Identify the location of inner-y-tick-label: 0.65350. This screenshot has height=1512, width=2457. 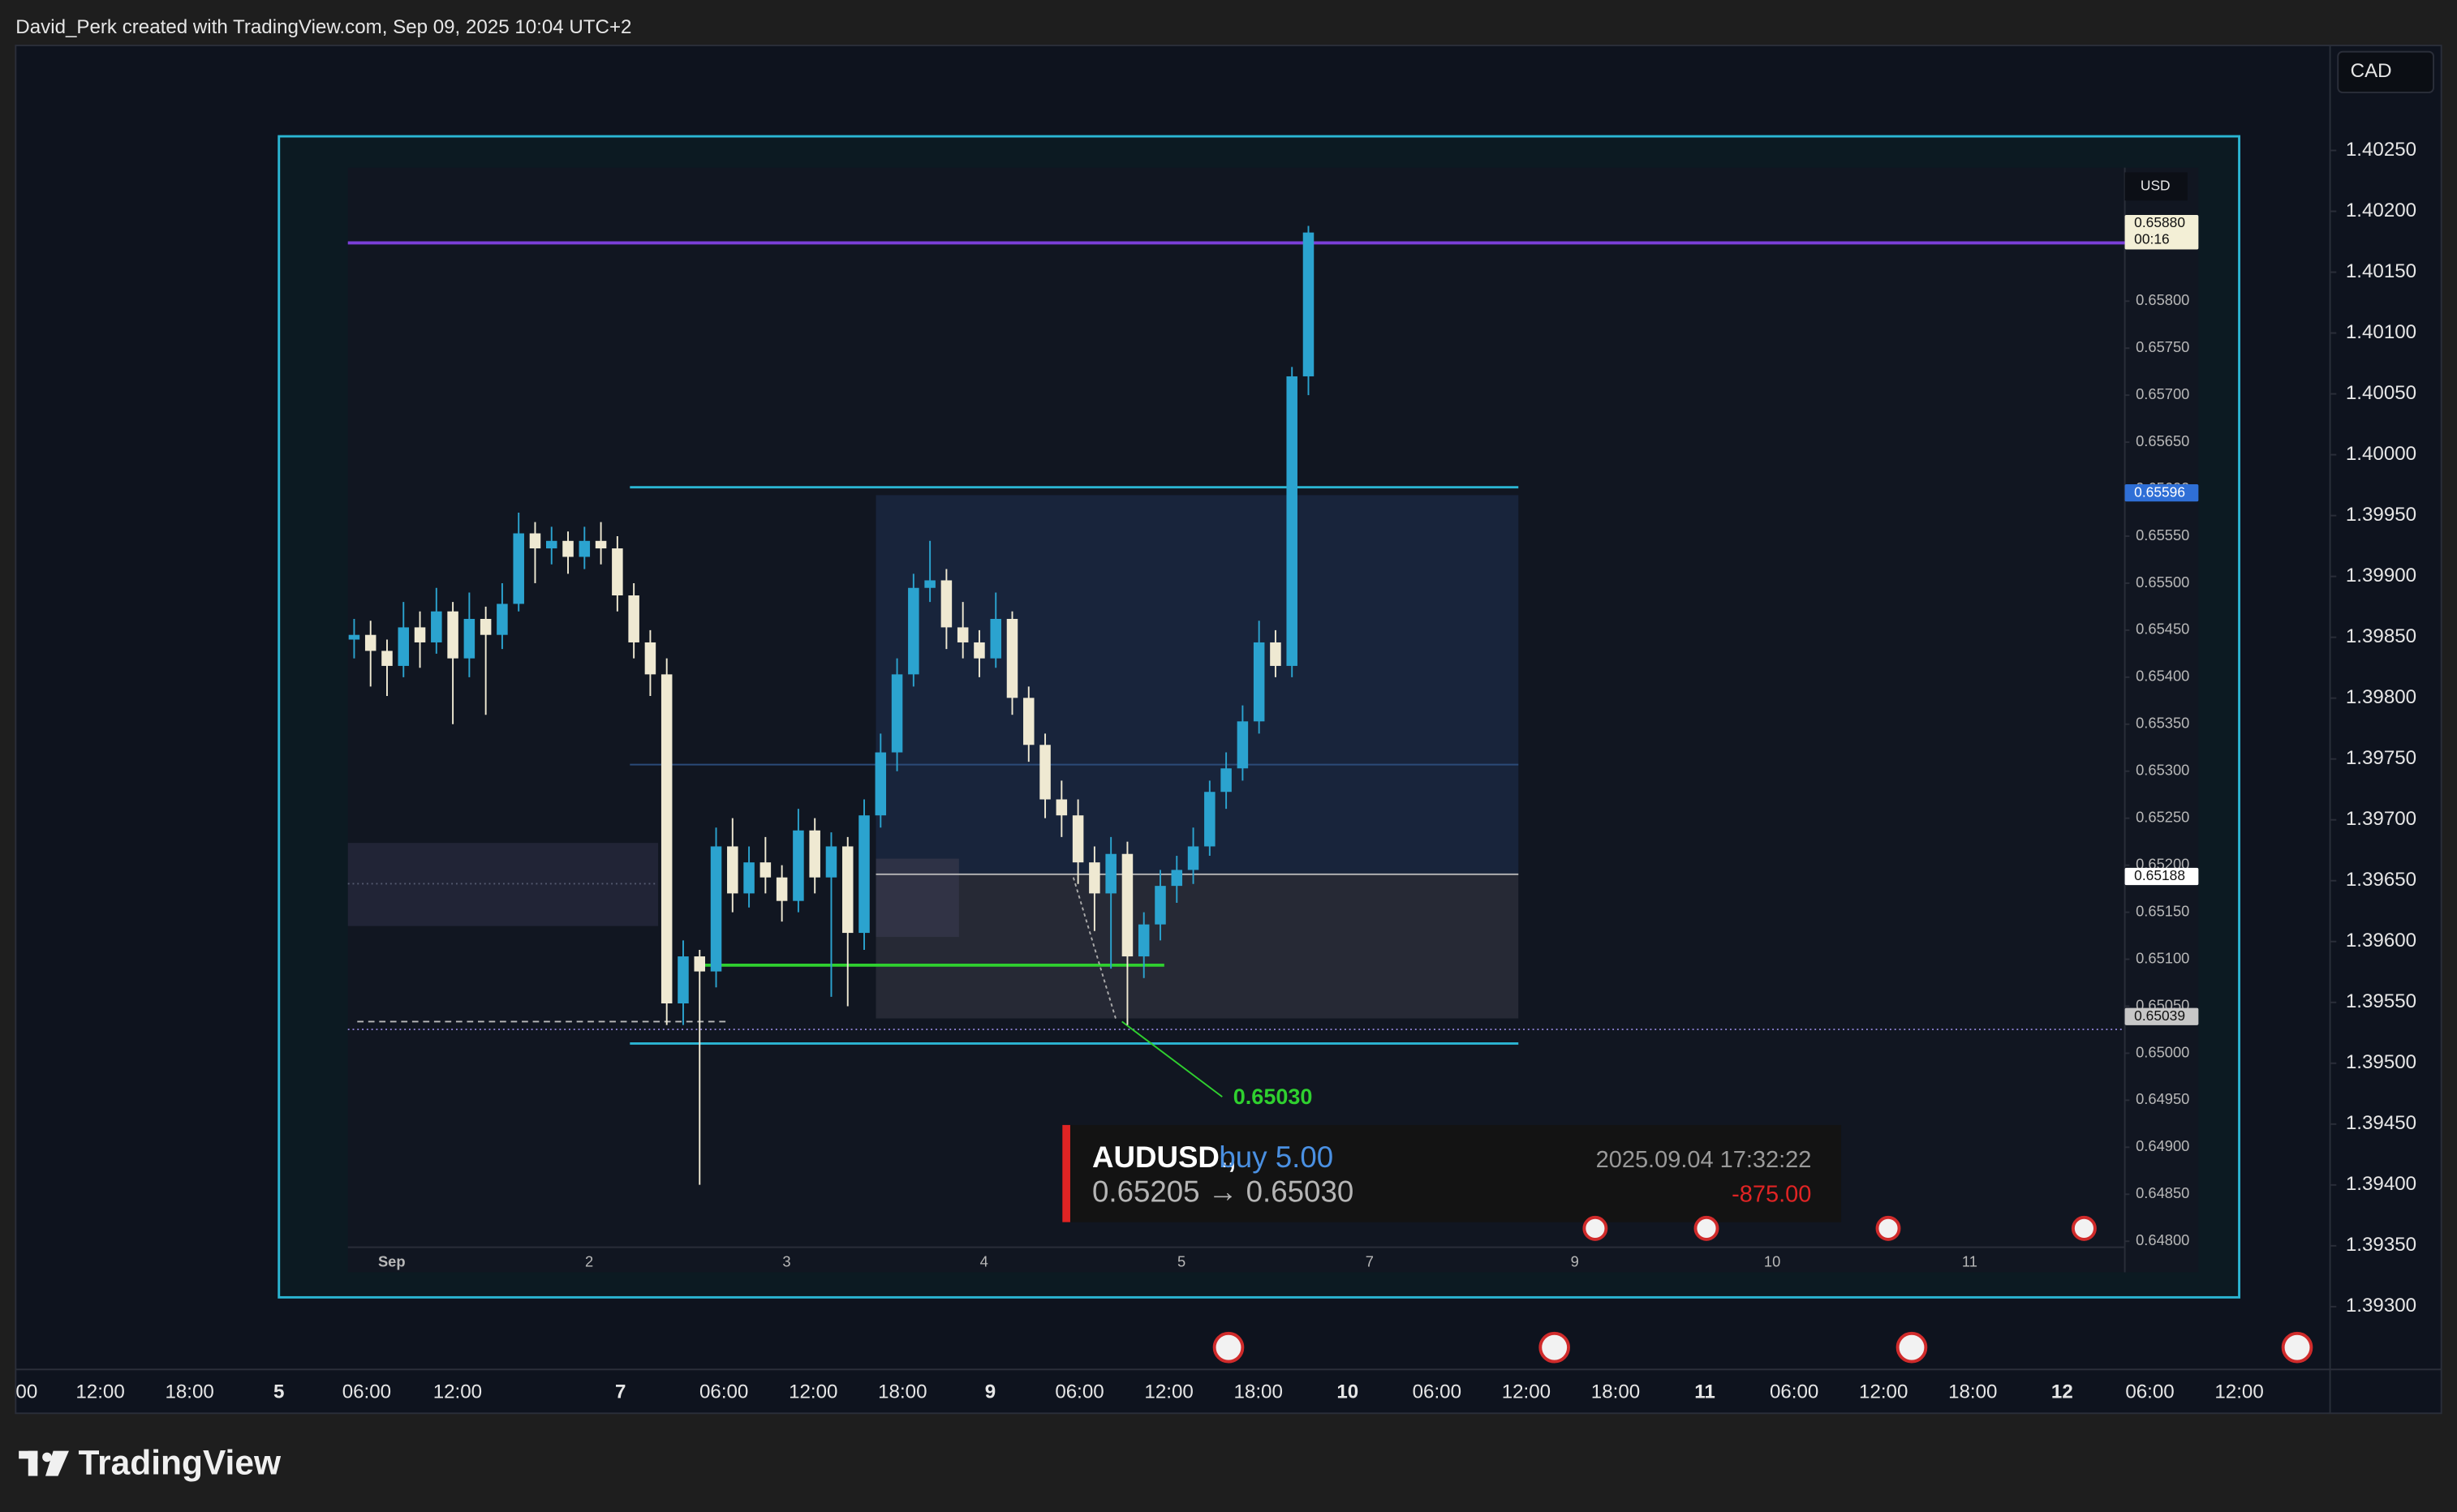
(2162, 723).